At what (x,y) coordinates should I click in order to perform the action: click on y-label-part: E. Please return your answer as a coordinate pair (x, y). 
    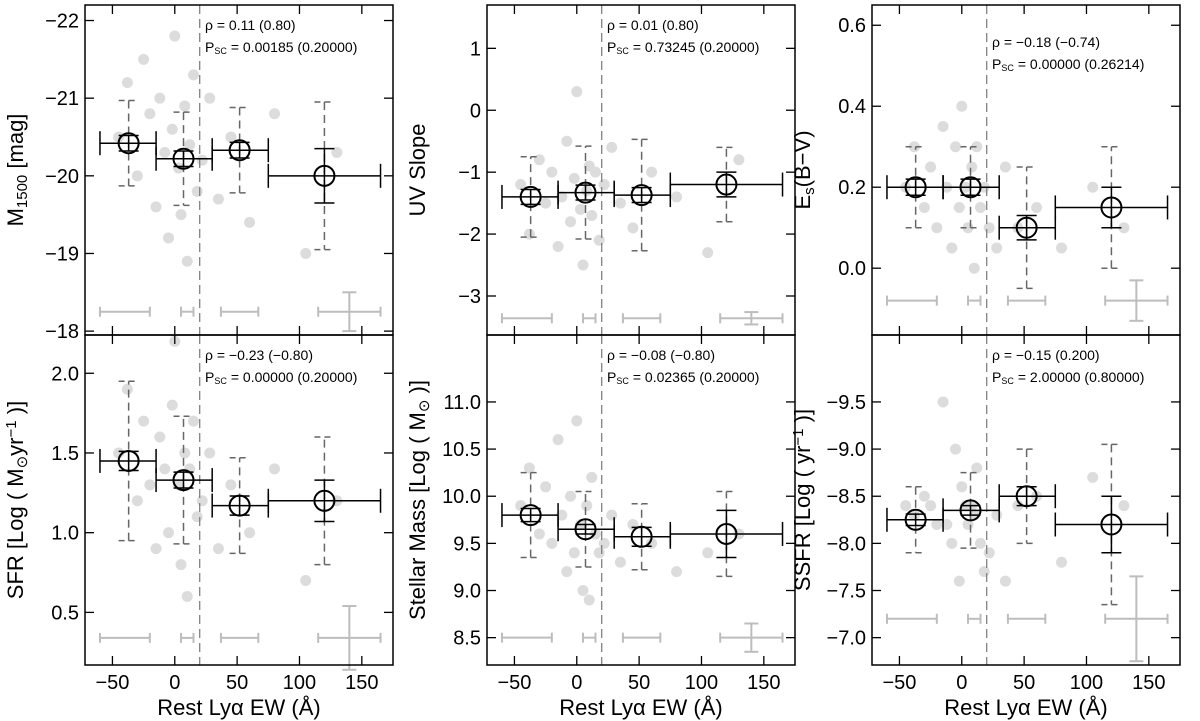
    Looking at the image, I should click on (802, 202).